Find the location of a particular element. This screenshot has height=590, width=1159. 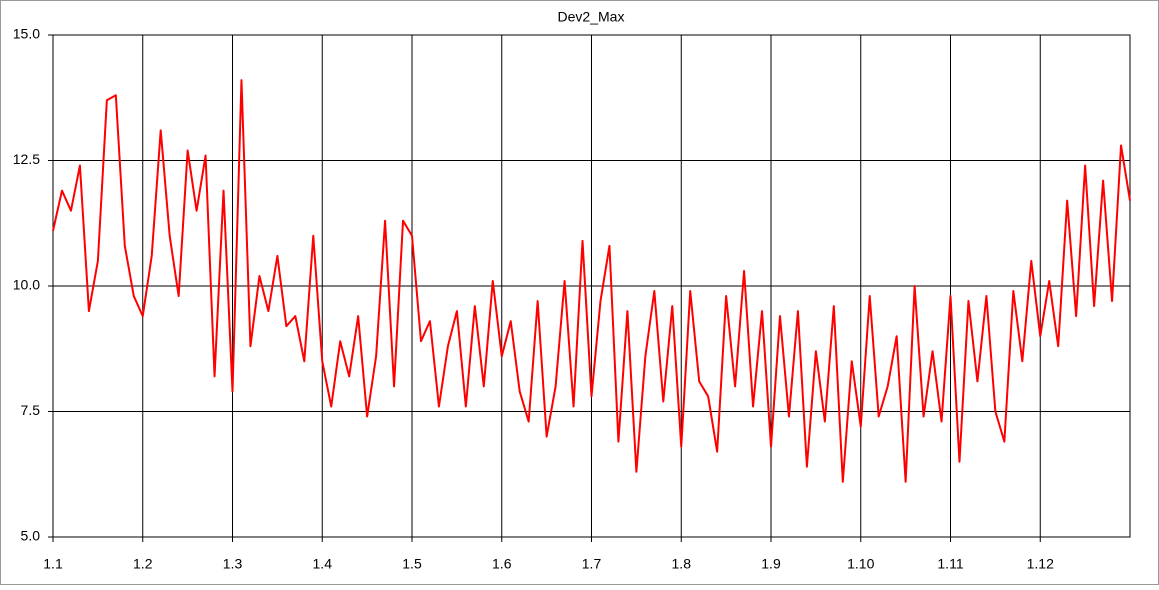

x-tick-label: 1.11 is located at coordinates (950, 564).